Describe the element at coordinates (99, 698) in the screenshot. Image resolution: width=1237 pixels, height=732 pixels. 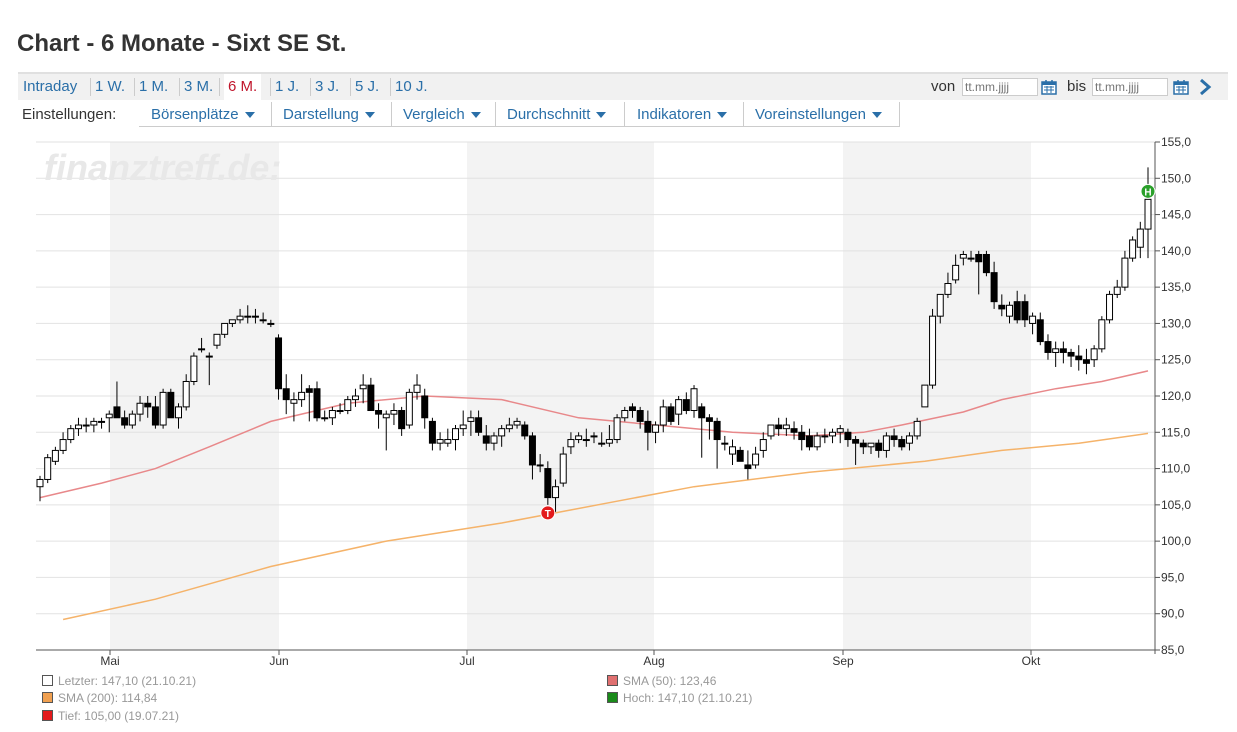
I see `legend-sma200: SMA (200): 114,84` at that location.